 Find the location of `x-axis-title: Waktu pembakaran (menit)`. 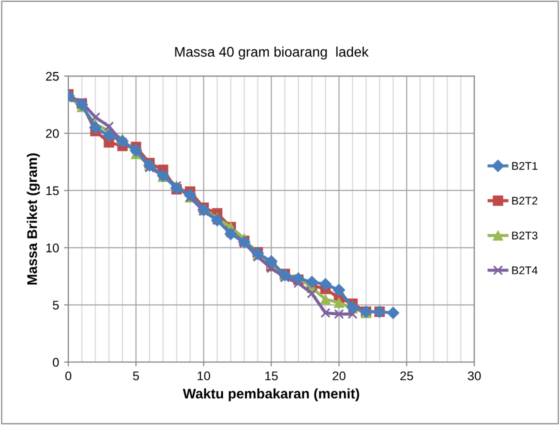

x-axis-title: Waktu pembakaran (menit) is located at coordinates (271, 395).